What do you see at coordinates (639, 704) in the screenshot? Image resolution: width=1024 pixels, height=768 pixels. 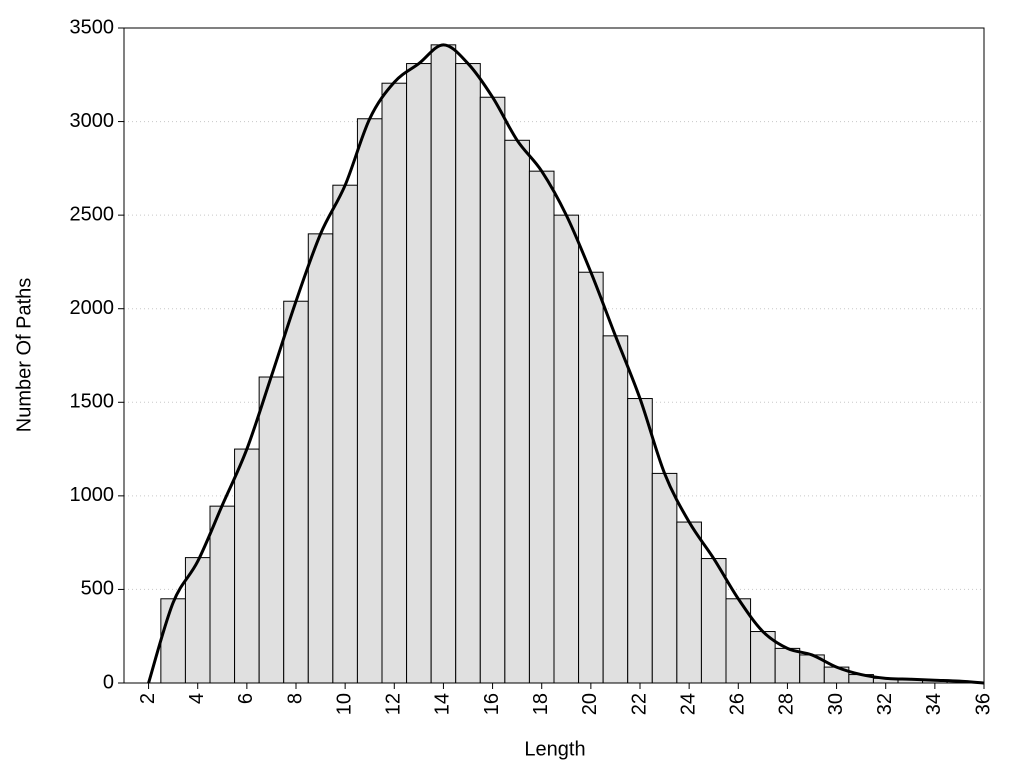 I see `x-tick-label: 22` at bounding box center [639, 704].